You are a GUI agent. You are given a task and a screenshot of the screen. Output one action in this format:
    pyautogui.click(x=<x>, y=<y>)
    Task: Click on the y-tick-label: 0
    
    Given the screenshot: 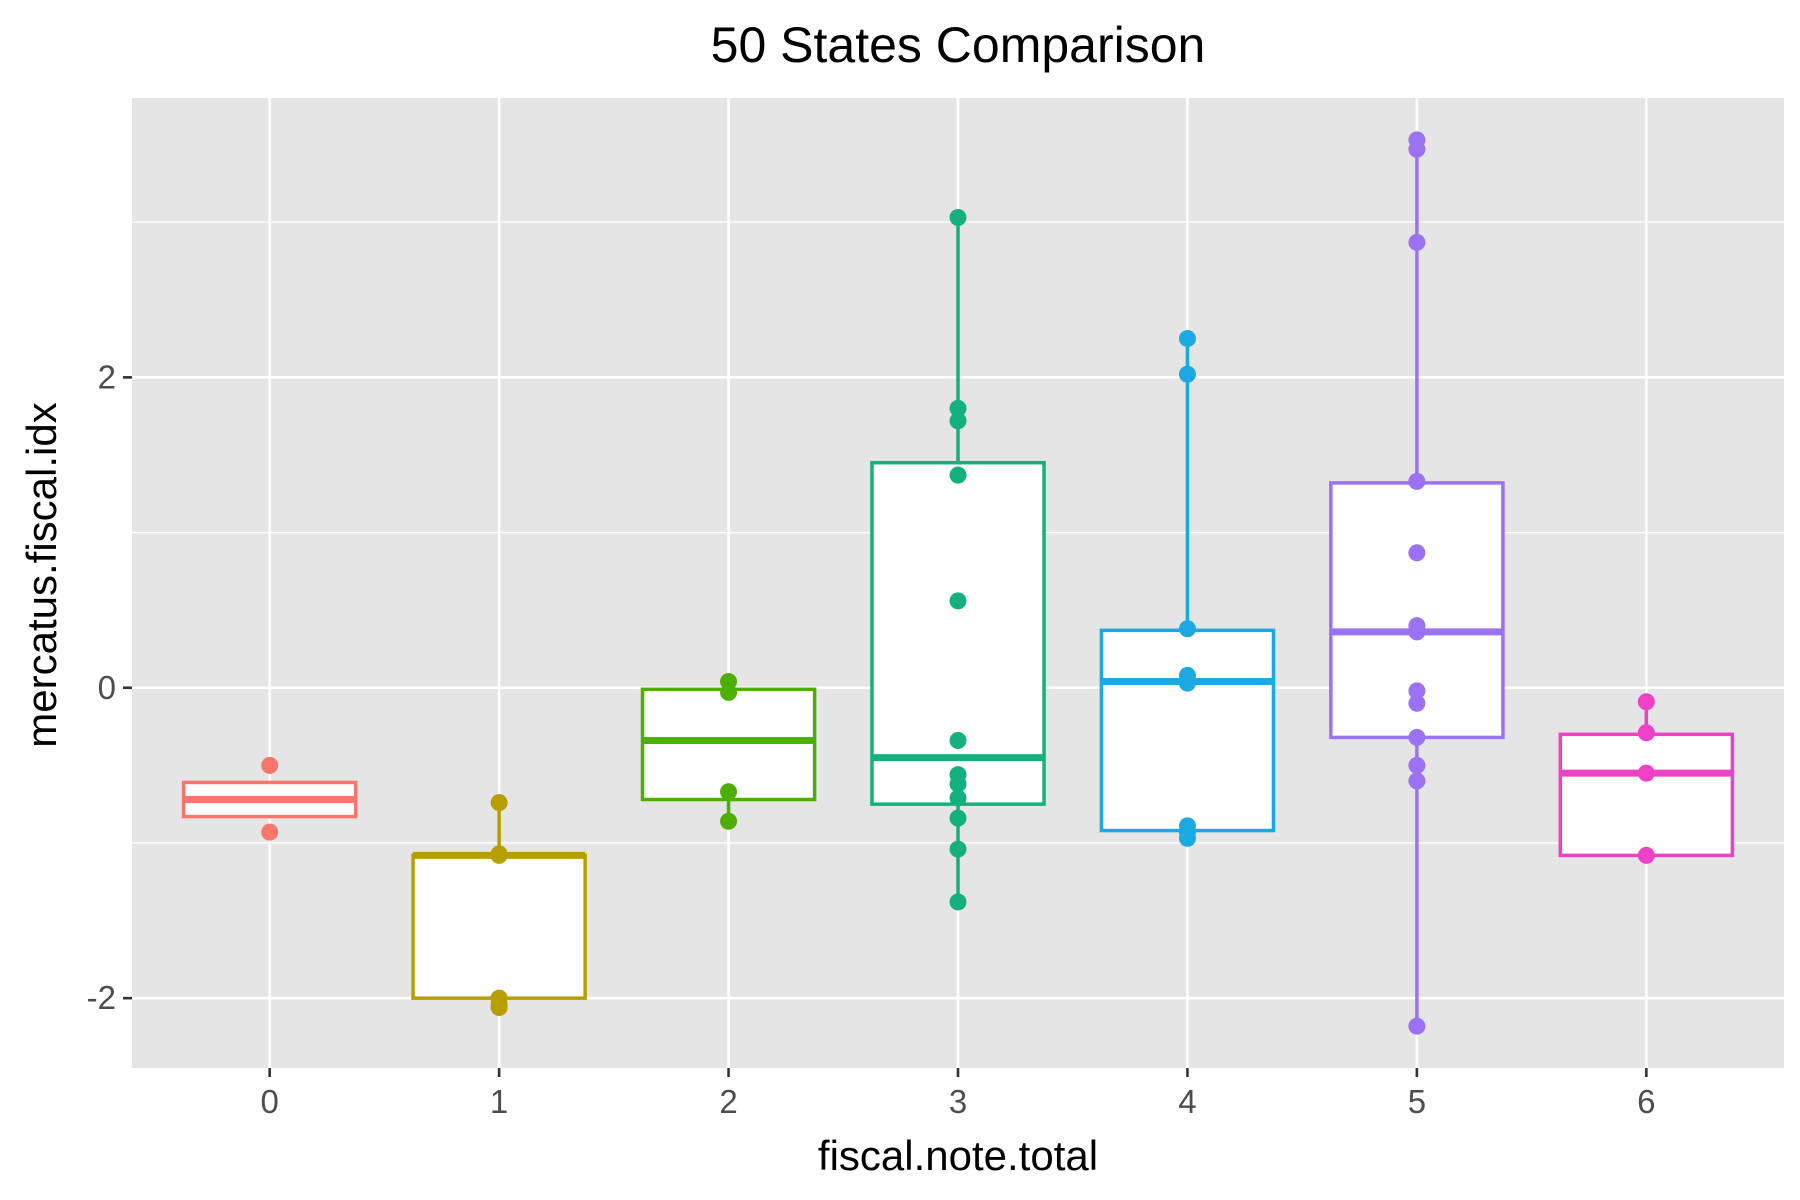 What is the action you would take?
    pyautogui.click(x=107, y=687)
    